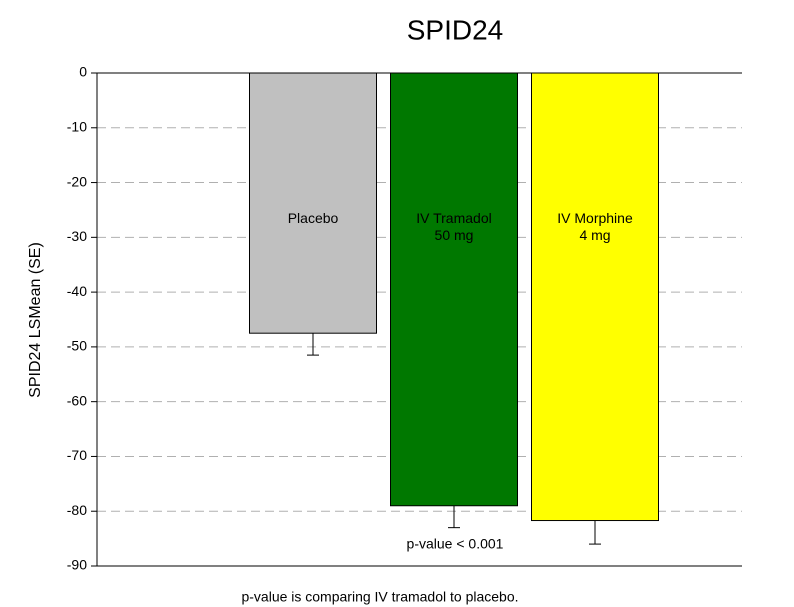 This screenshot has height=607, width=794. What do you see at coordinates (455, 544) in the screenshot?
I see `annotation: p-value < 0.001` at bounding box center [455, 544].